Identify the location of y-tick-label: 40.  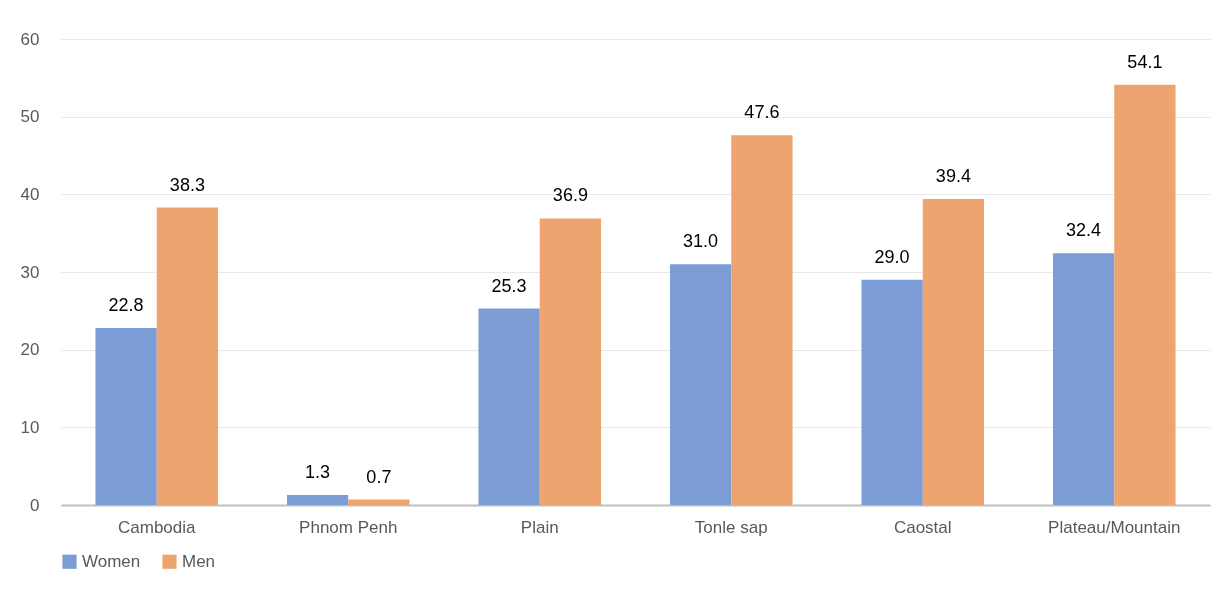
(30, 194).